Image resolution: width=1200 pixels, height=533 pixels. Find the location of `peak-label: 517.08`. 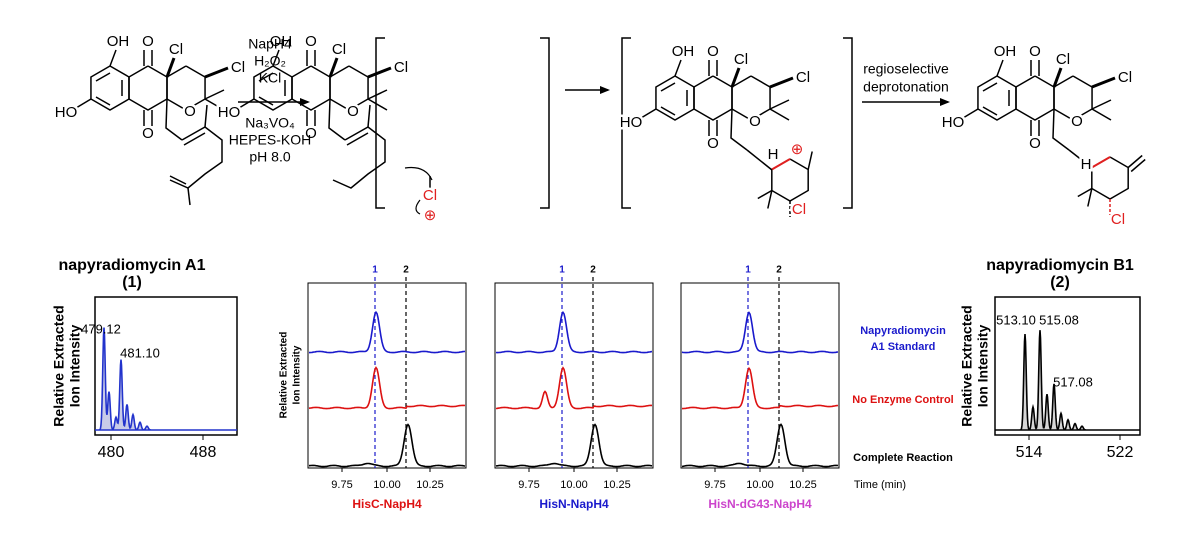

peak-label: 517.08 is located at coordinates (1073, 381).